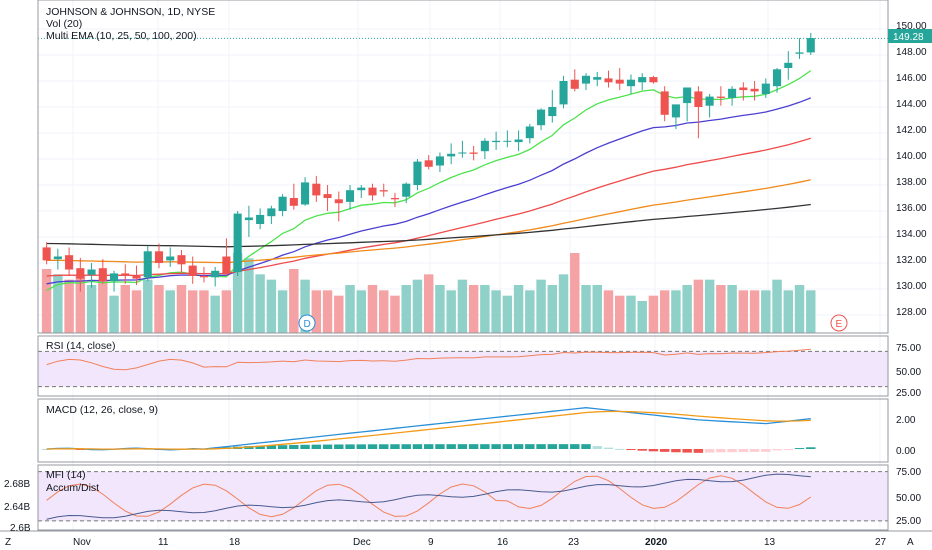 Image resolution: width=932 pixels, height=550 pixels. What do you see at coordinates (235, 542) in the screenshot?
I see `x-label: 18` at bounding box center [235, 542].